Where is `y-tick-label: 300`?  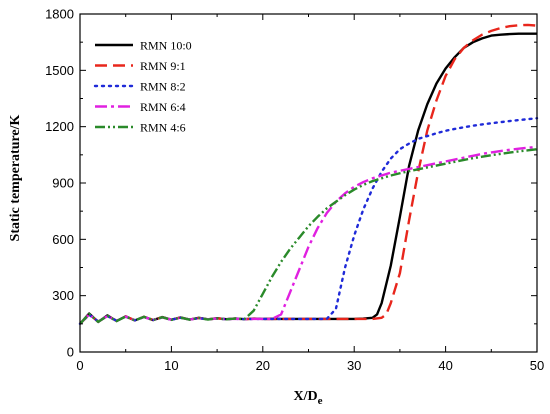 y-tick-label: 300 is located at coordinates (63, 295).